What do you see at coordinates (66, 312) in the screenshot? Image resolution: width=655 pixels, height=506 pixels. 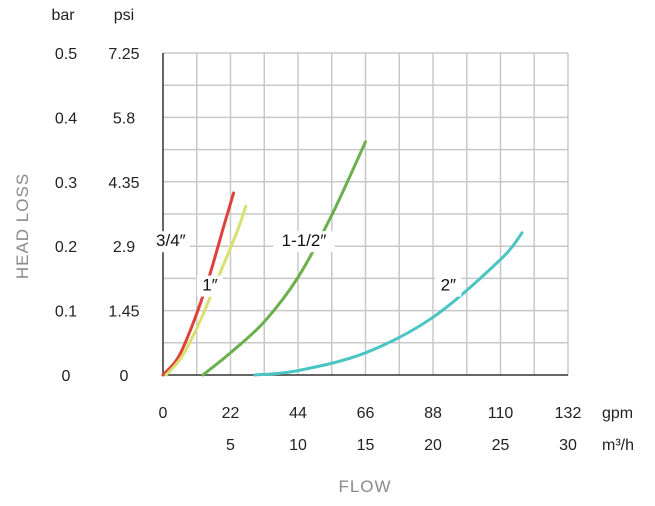 I see `y-tick-label-bar: 0.1` at bounding box center [66, 312].